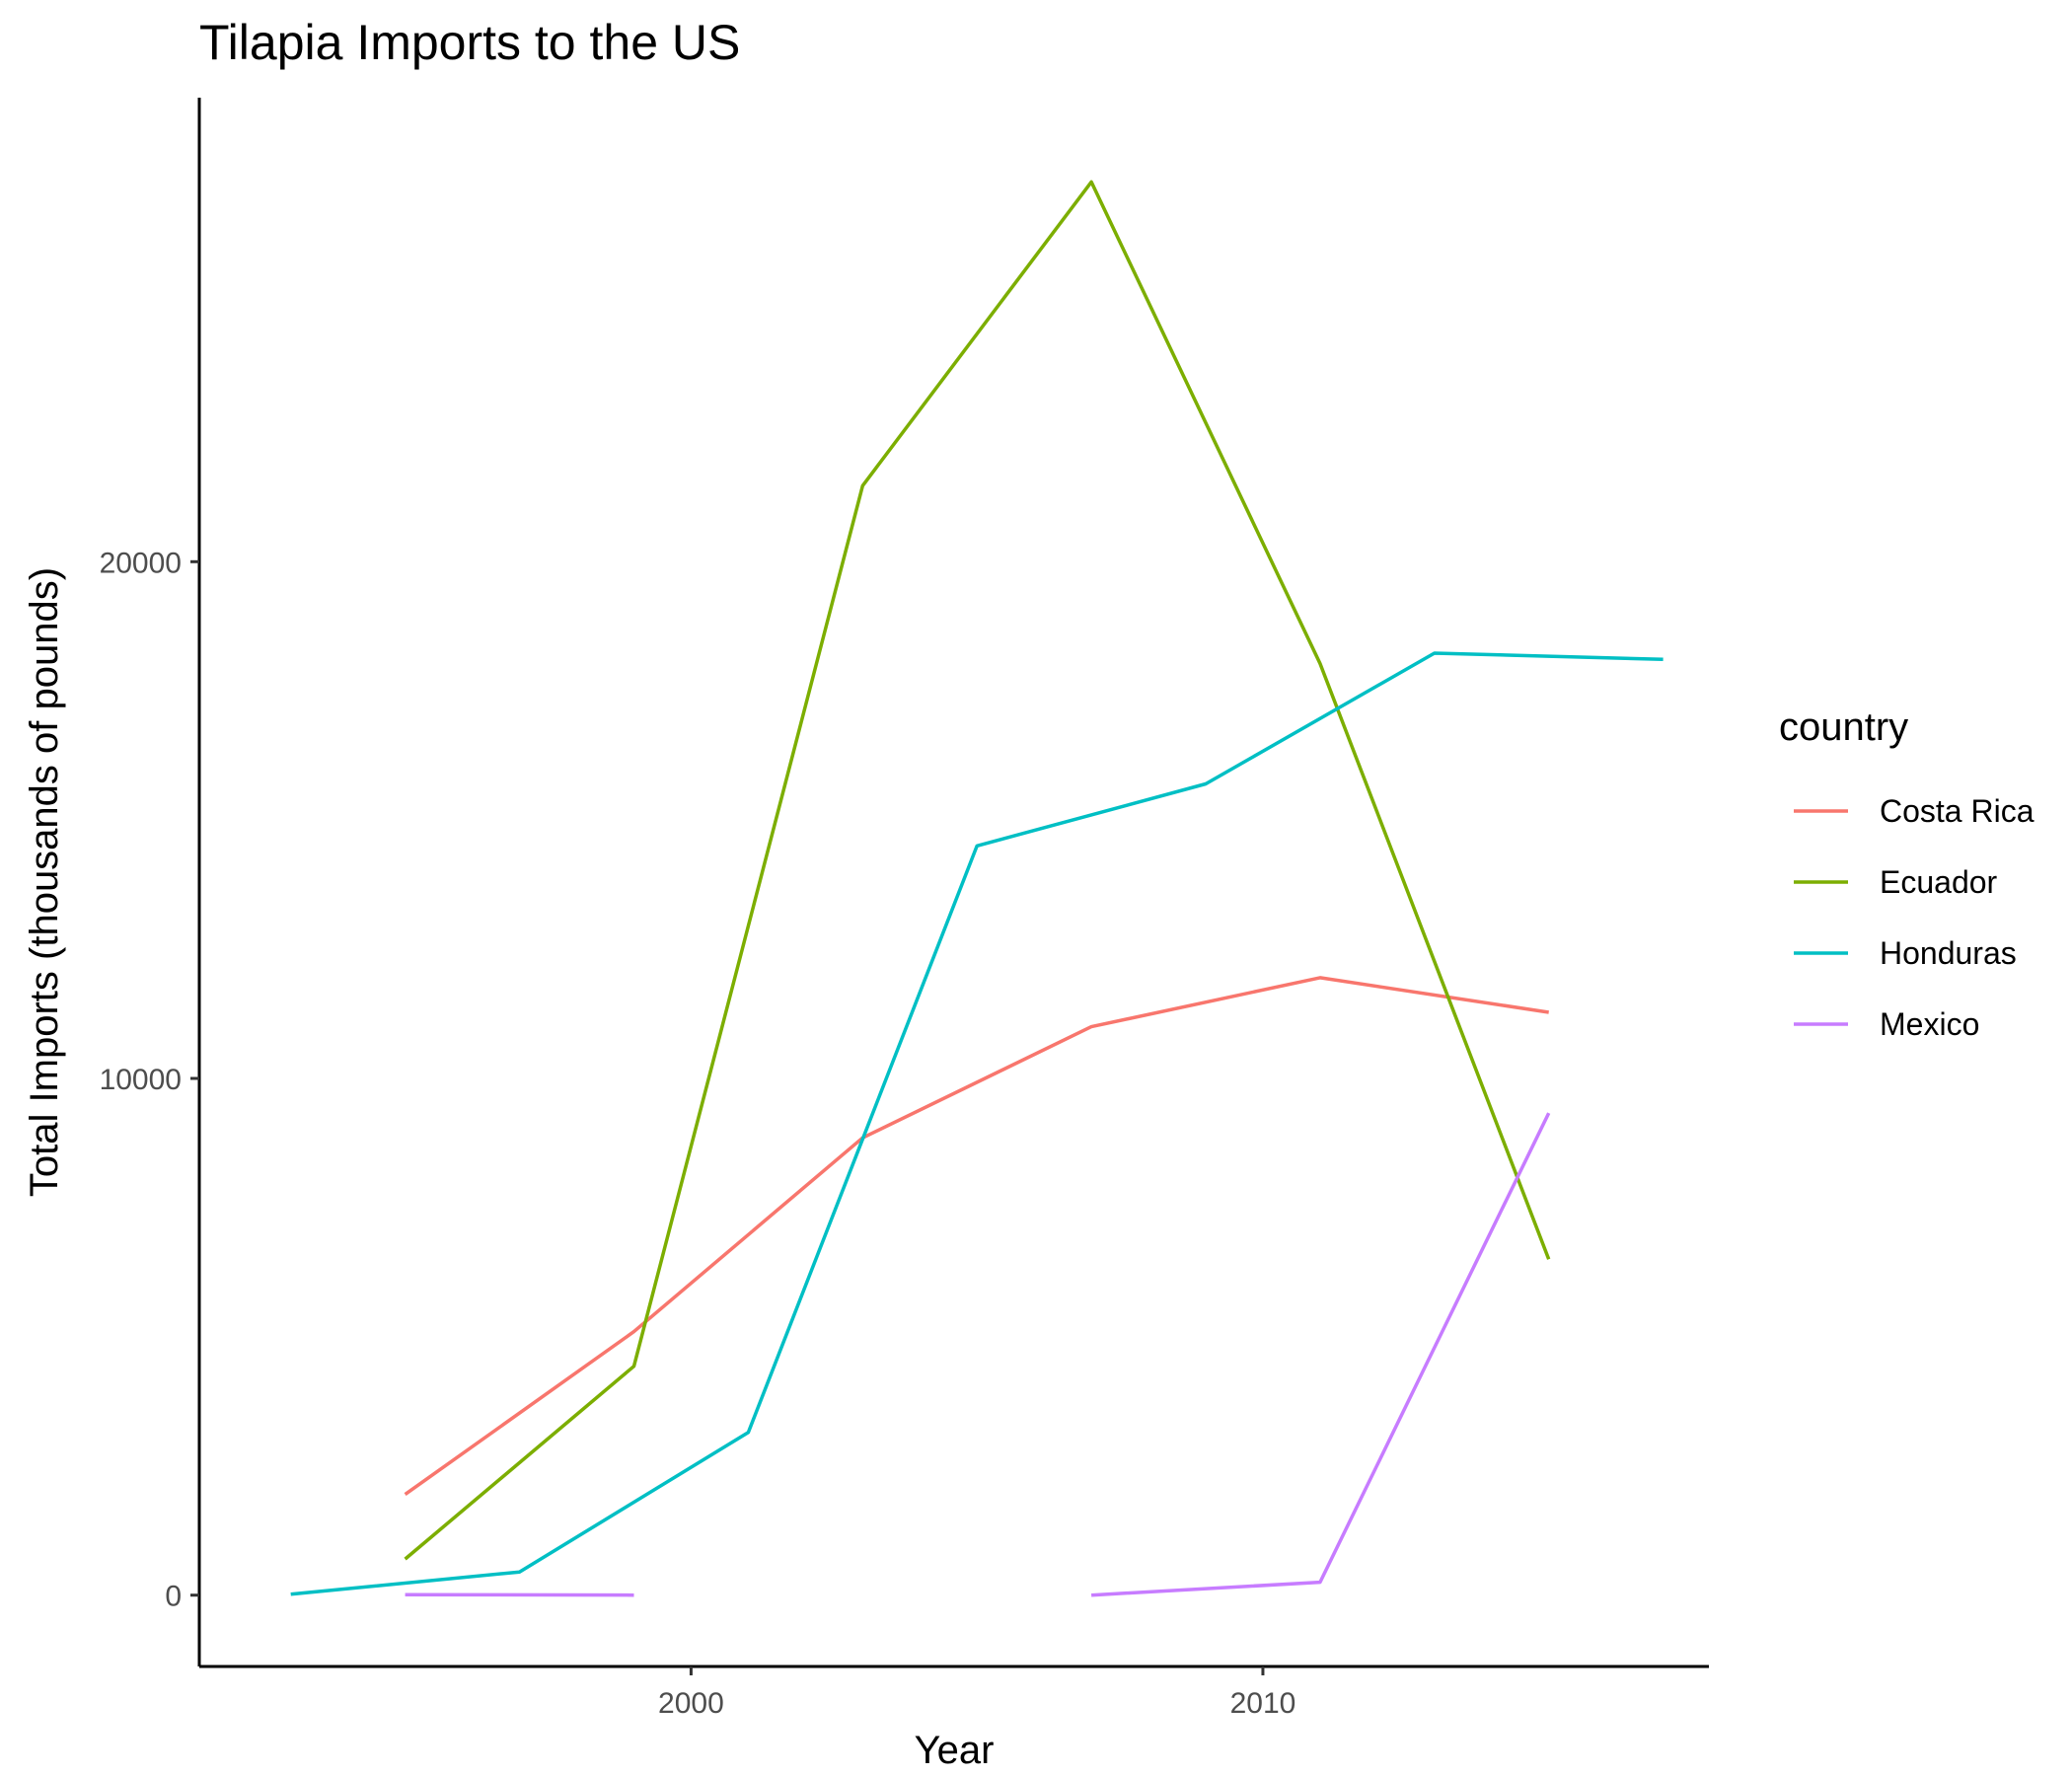 The width and height of the screenshot is (2072, 1776). I want to click on y-axis-title: Total Imports (thousands of pounds), so click(45, 882).